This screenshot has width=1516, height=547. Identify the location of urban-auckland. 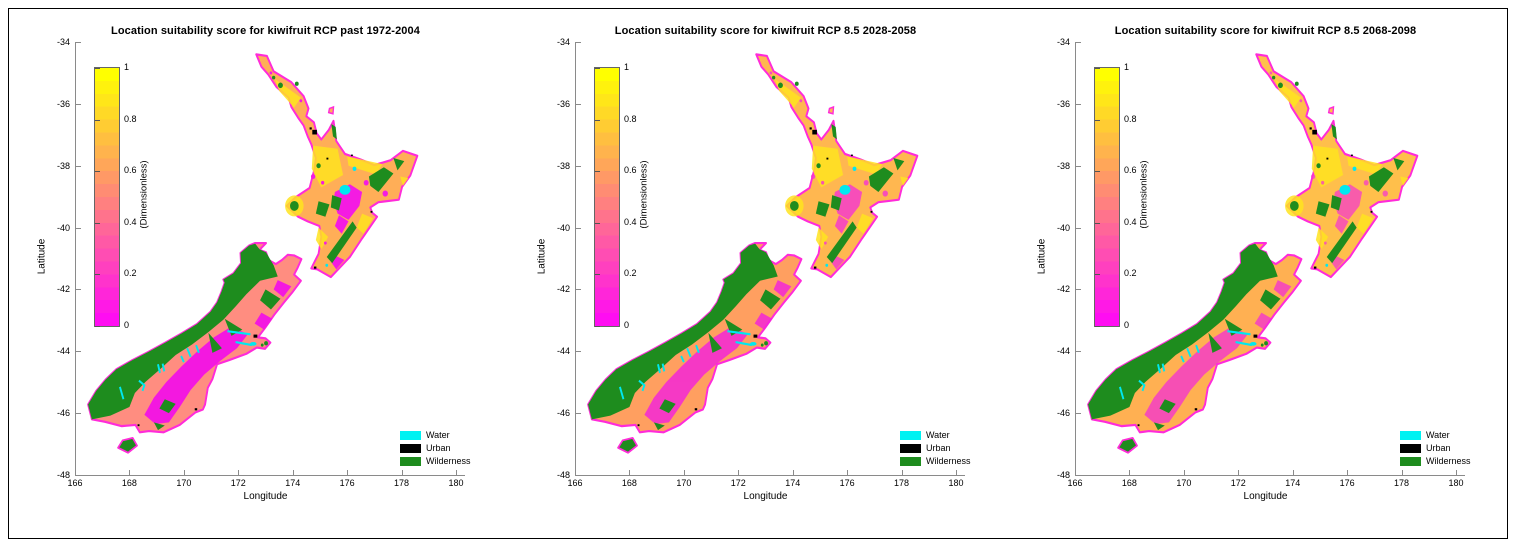
(1314, 132).